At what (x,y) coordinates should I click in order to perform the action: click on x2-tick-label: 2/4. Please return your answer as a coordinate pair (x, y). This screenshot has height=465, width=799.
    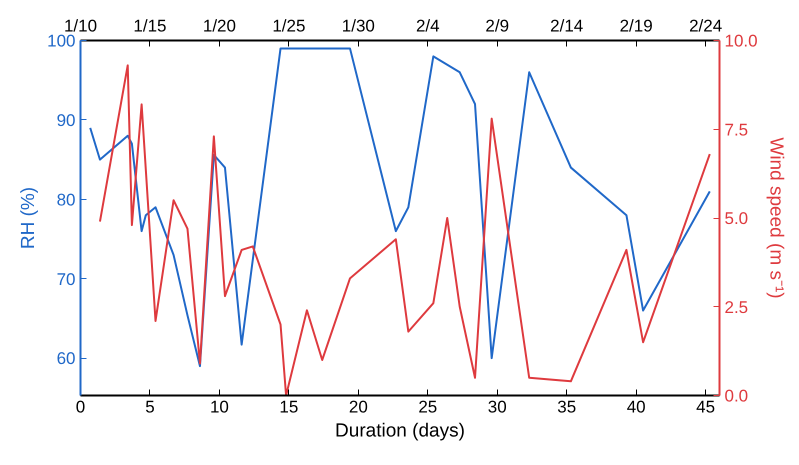
    Looking at the image, I should click on (428, 26).